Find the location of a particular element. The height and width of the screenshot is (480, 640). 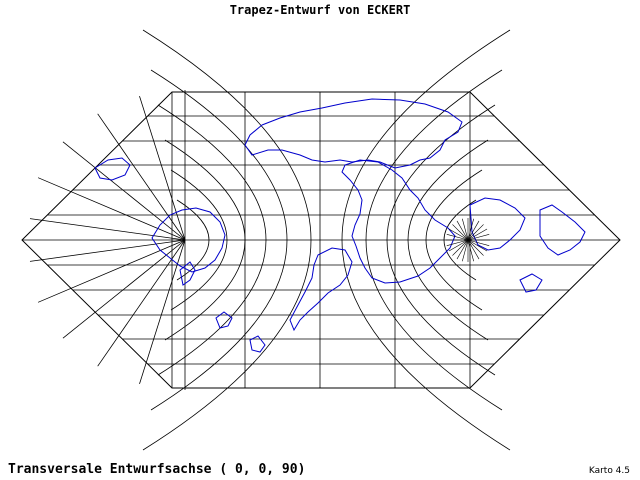

coastline-east-islands is located at coordinates (497, 224).